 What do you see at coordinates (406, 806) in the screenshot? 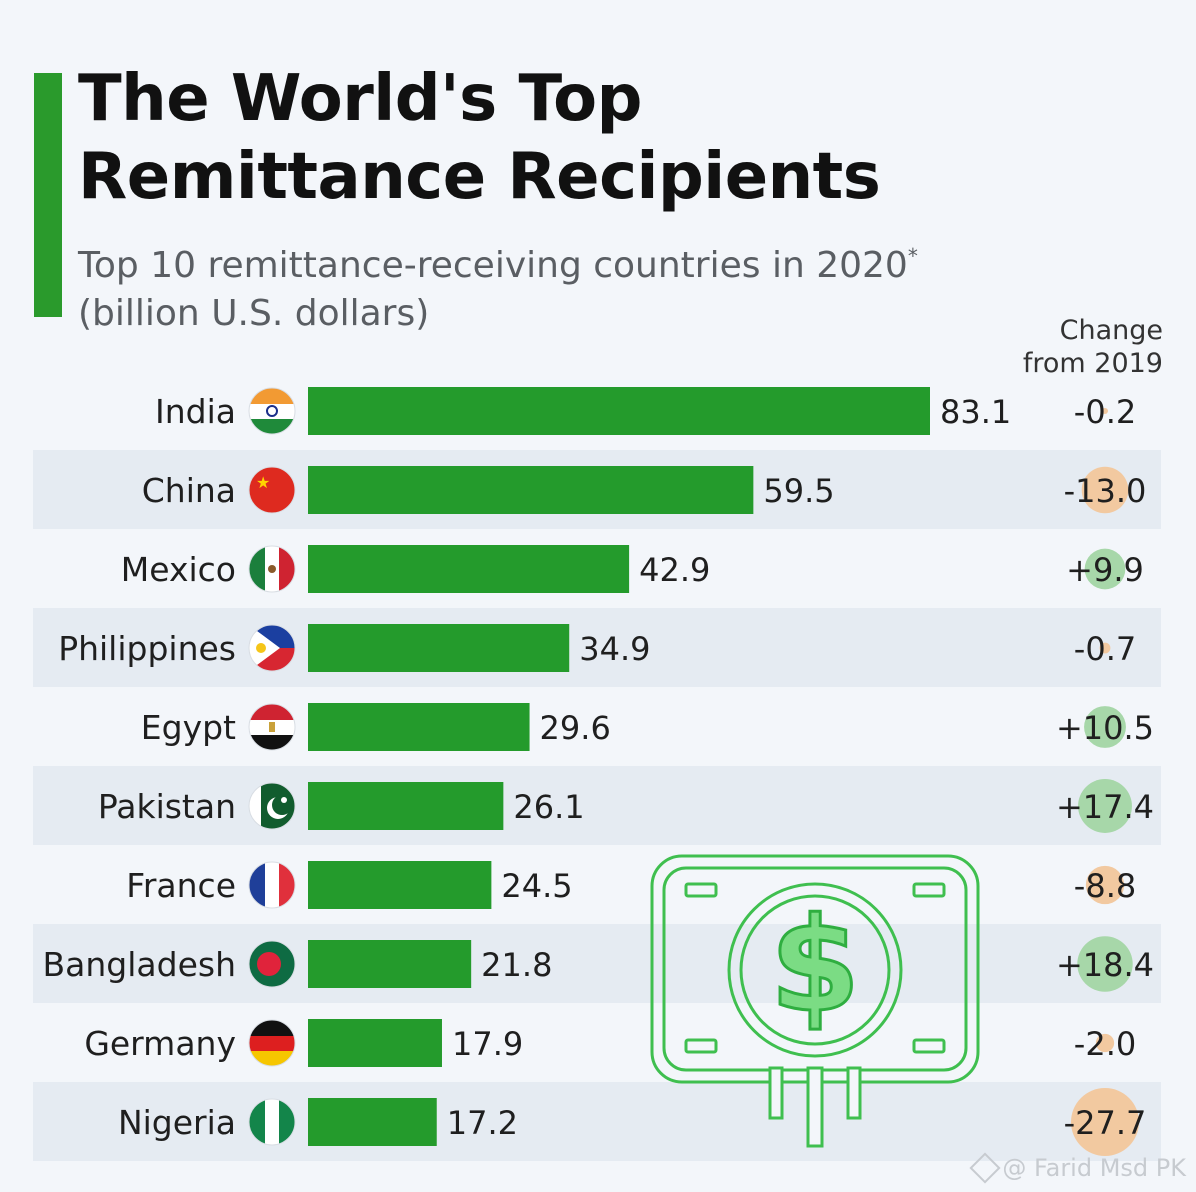
I see `bar-pakistan` at bounding box center [406, 806].